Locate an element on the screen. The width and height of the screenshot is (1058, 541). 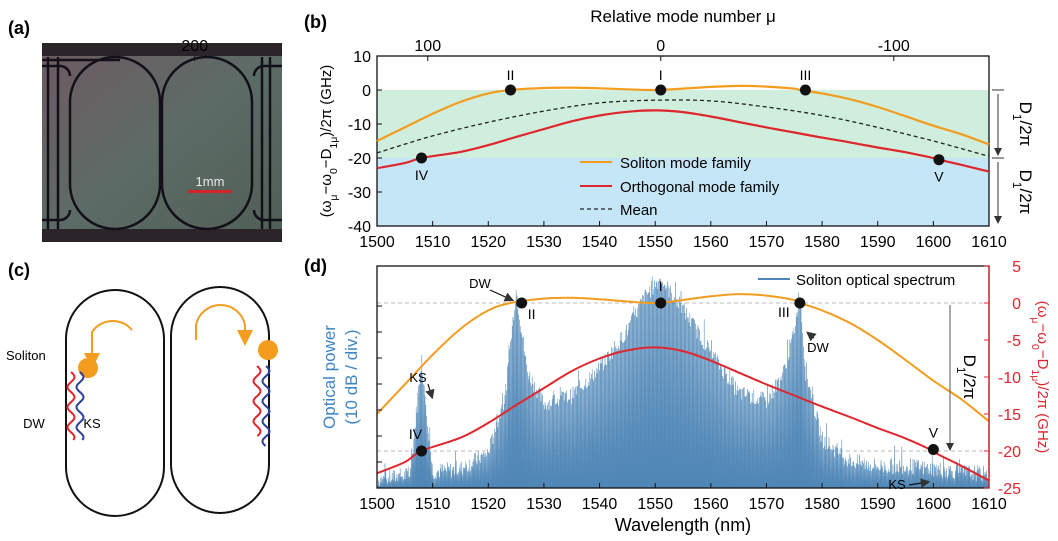
soliton-dot-left is located at coordinates (88, 368).